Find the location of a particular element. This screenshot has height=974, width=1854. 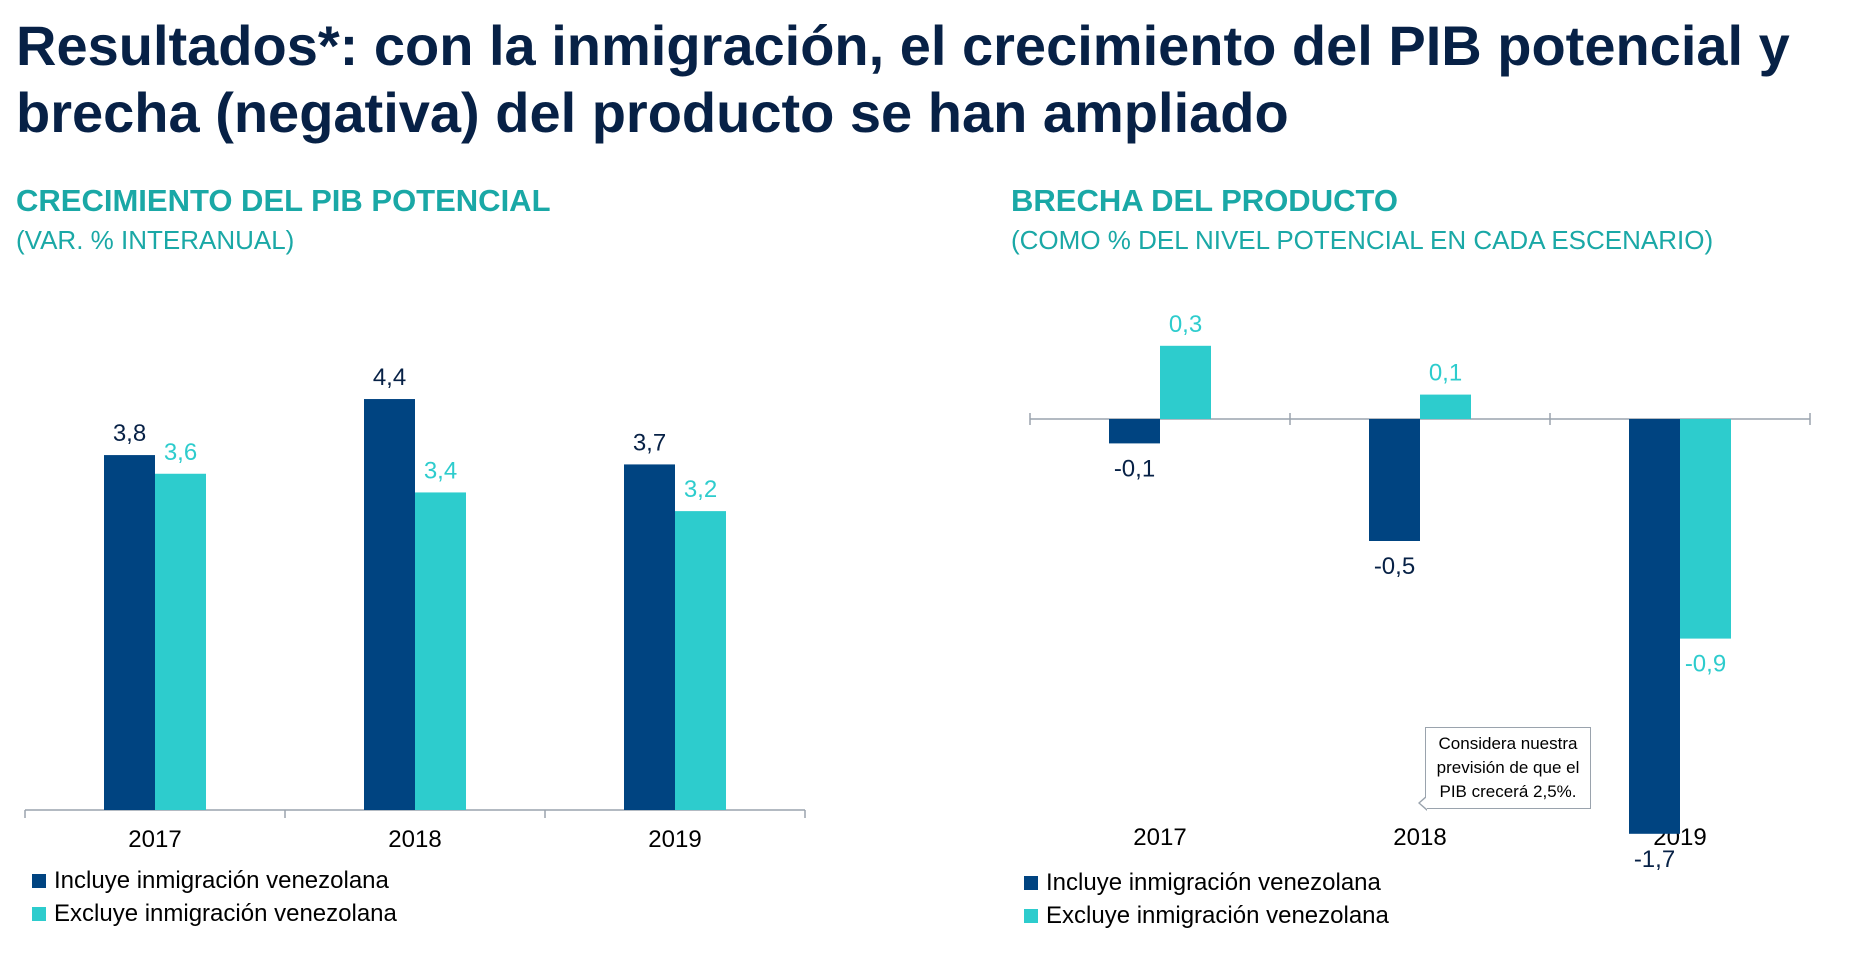

left-category-label: 2017 is located at coordinates (154, 839).